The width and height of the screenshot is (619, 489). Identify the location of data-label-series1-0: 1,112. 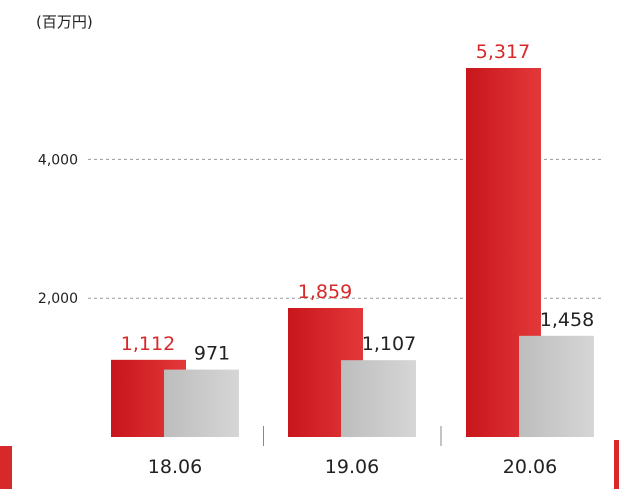
(148, 344).